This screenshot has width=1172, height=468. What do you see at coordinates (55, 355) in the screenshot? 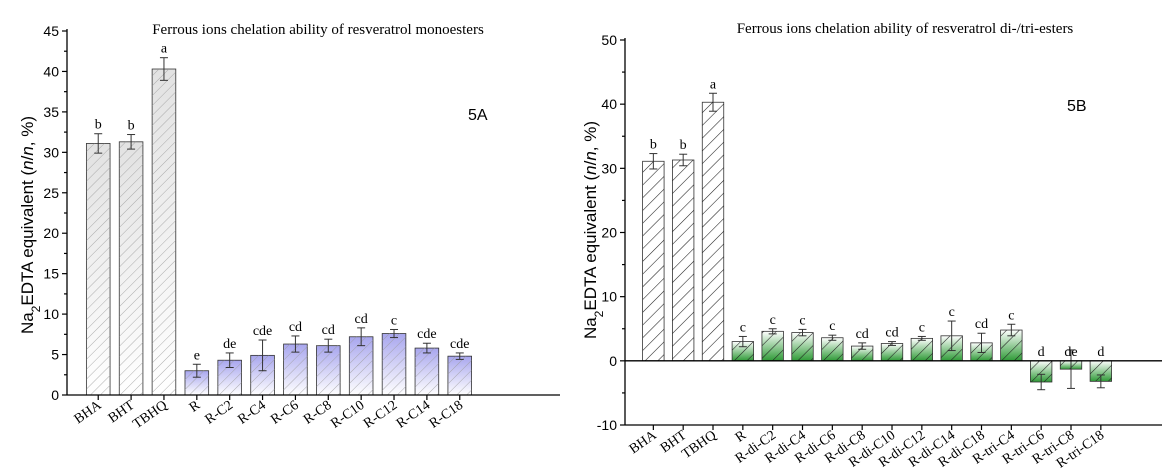
I see `y-tick-label: 5` at bounding box center [55, 355].